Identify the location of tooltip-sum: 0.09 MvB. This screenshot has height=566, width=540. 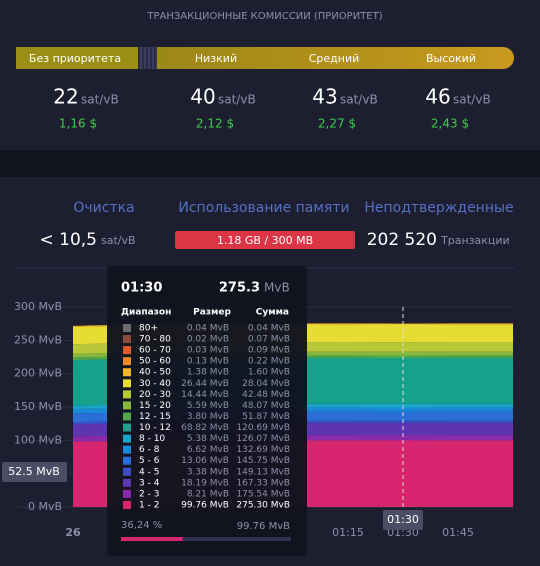
(269, 351).